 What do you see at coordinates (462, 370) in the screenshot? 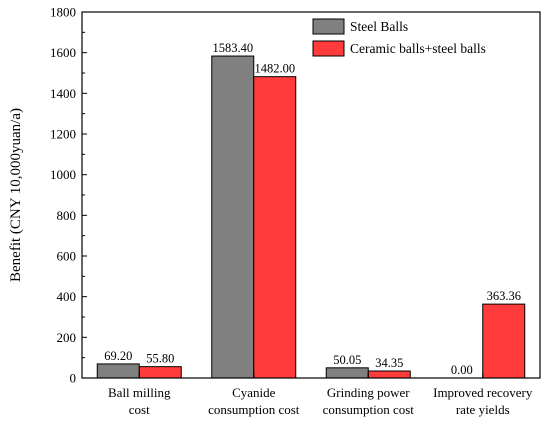
I see `data-label: 0.00` at bounding box center [462, 370].